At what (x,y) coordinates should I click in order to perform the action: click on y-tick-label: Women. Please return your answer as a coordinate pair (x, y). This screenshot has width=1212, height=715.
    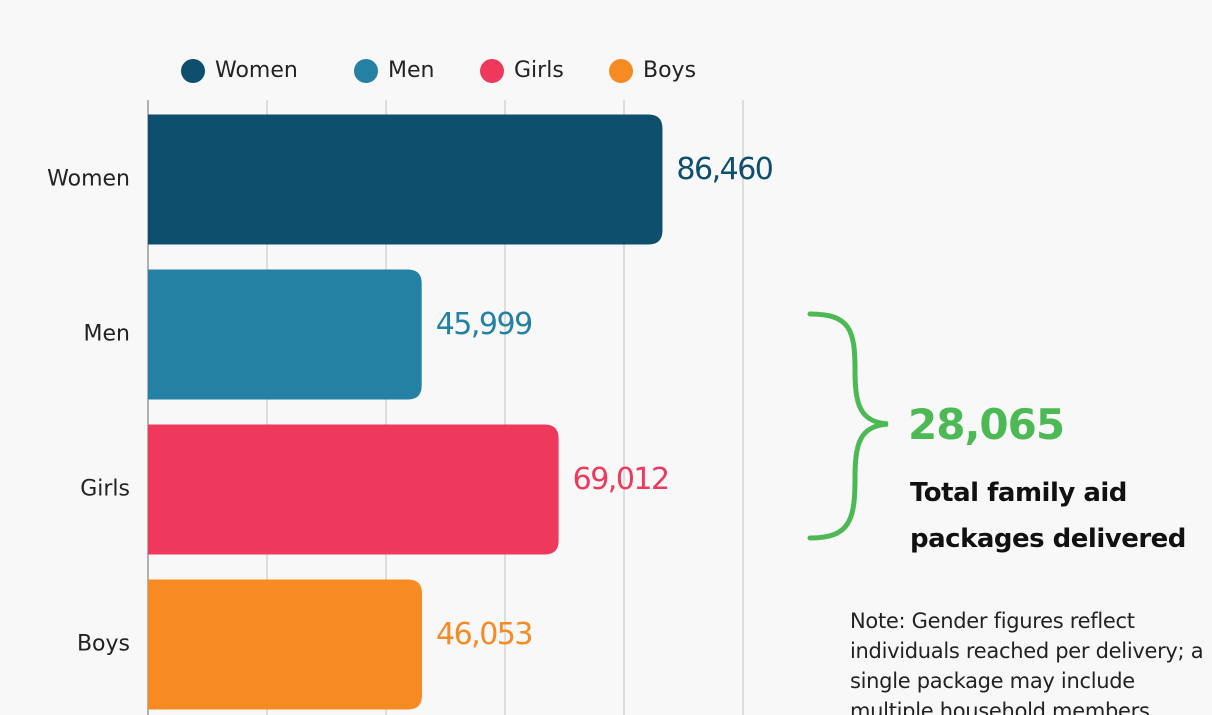
    Looking at the image, I should click on (88, 179).